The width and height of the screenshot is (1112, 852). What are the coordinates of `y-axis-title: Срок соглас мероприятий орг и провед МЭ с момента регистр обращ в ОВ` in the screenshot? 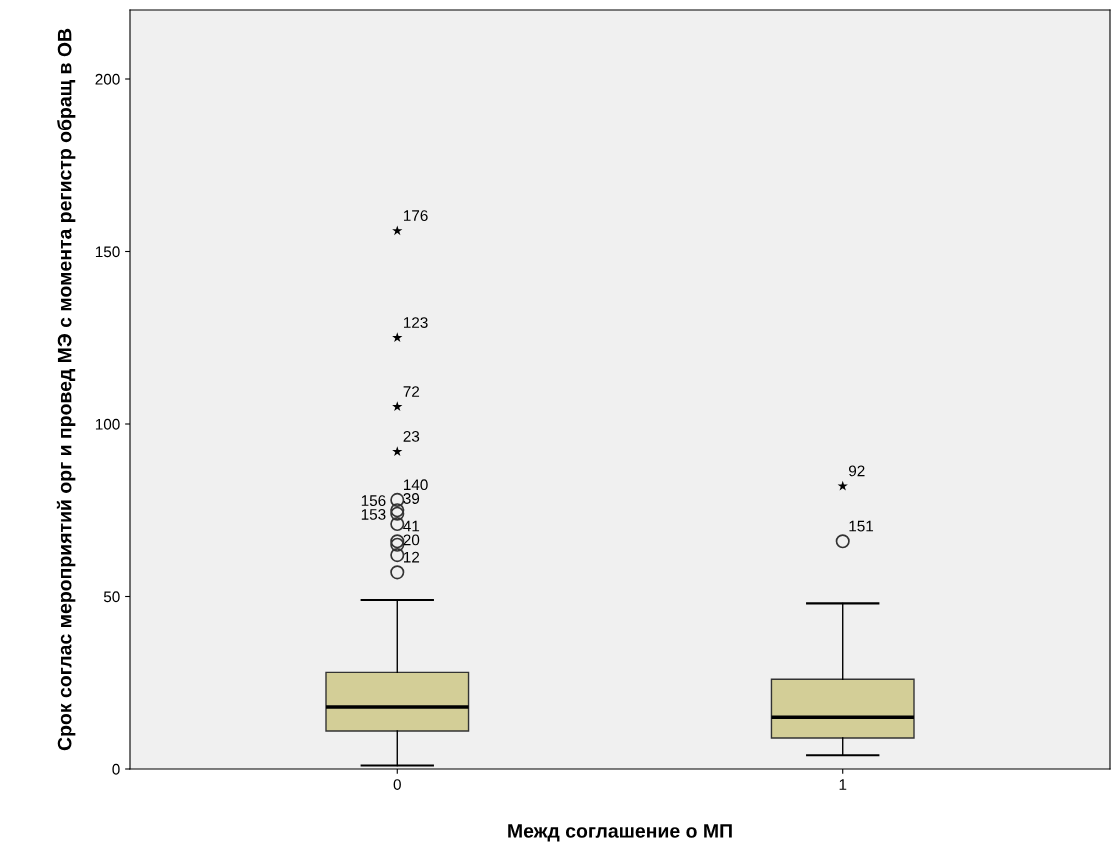 It's located at (66, 389).